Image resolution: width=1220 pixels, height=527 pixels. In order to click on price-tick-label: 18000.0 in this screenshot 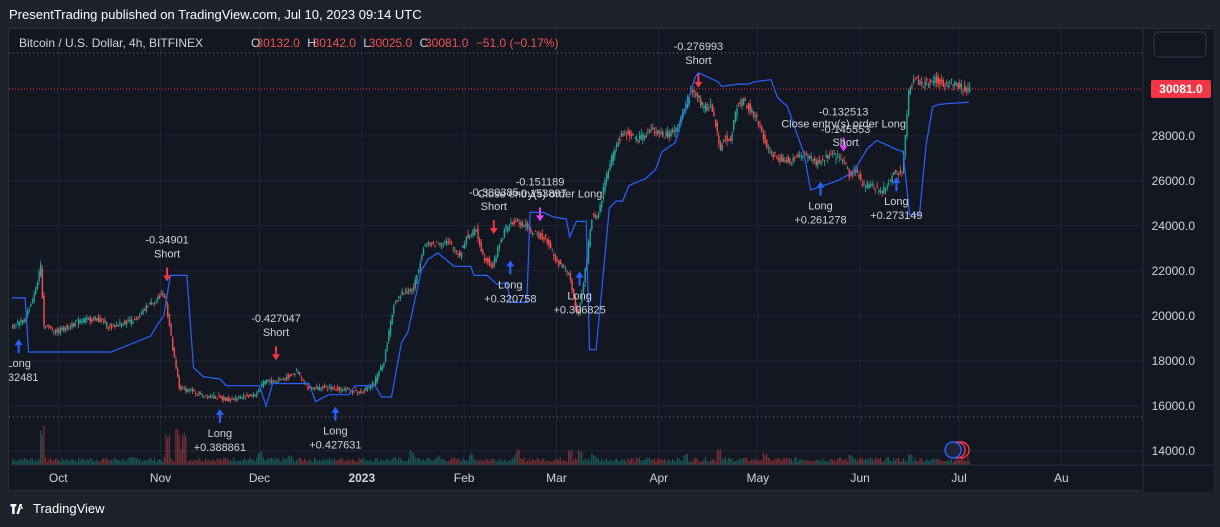, I will do `click(1174, 361)`.